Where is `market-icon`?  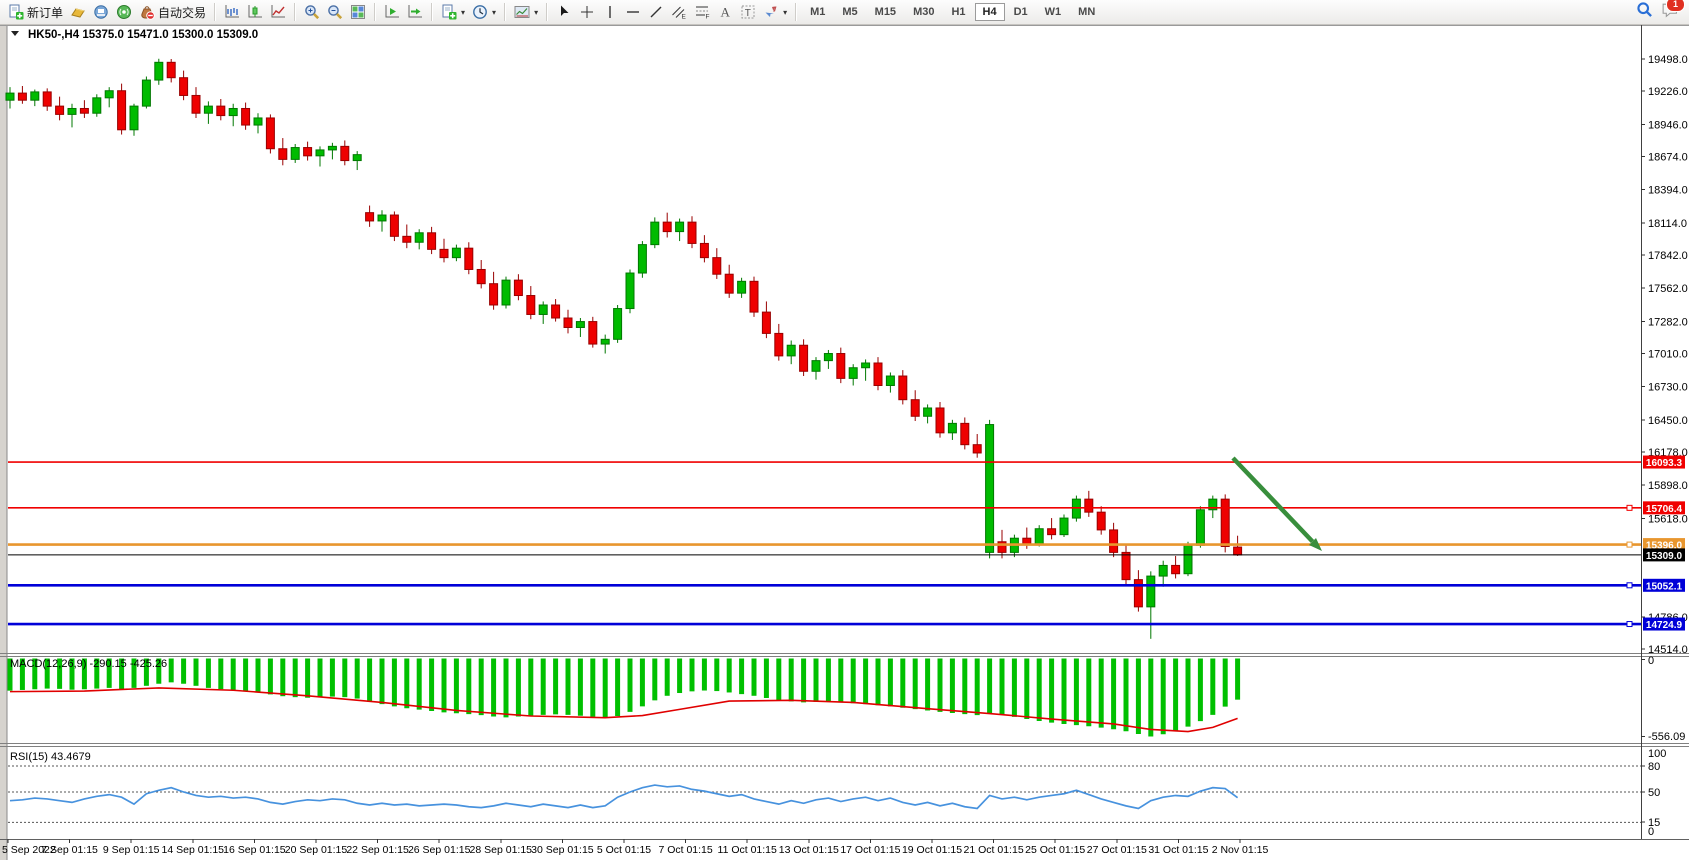
market-icon is located at coordinates (78, 12).